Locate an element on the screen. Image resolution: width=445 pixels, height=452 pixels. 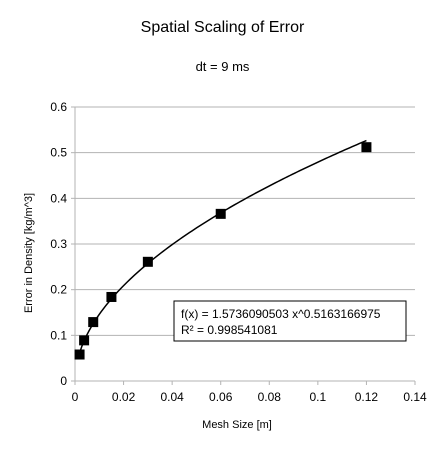
x-tick-labels: 0 0.02 0.04 0.06 0.08 0.1 0.12 0.14 is located at coordinates (249, 397).